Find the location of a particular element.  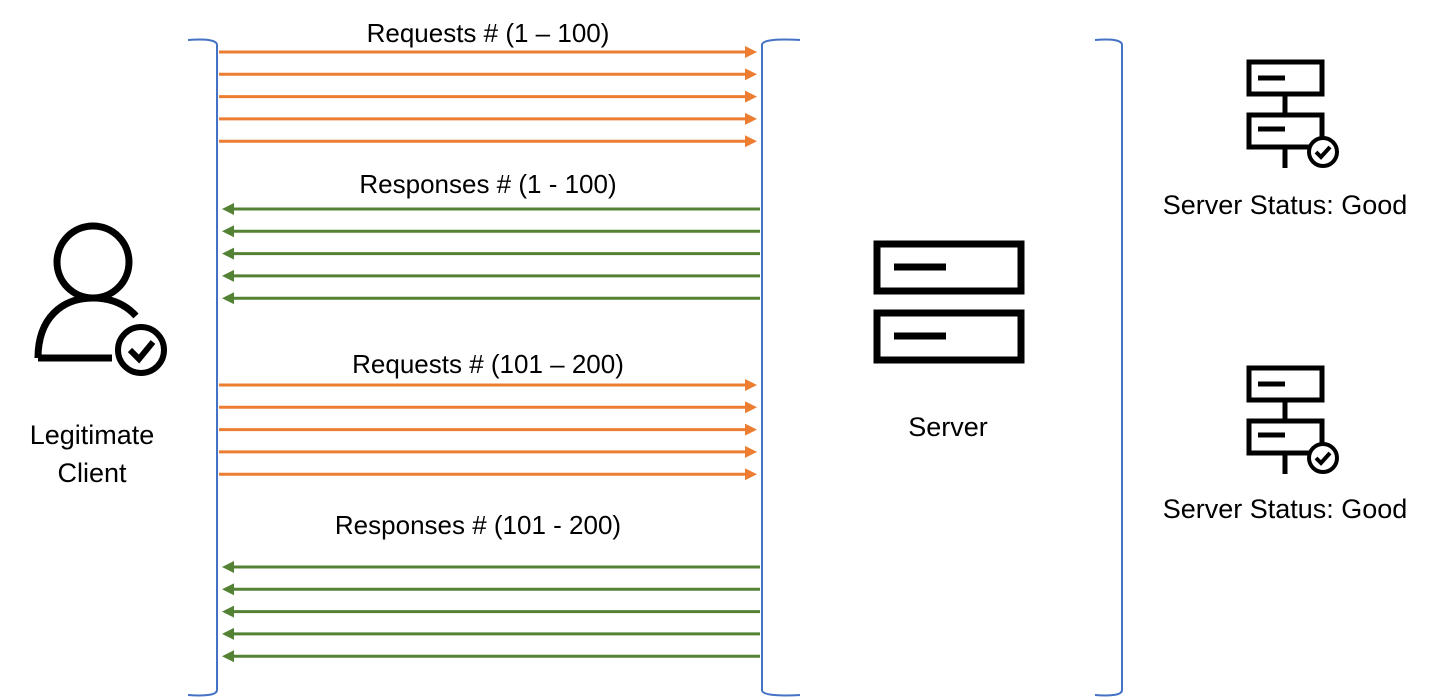

server-icon is located at coordinates (949, 302).